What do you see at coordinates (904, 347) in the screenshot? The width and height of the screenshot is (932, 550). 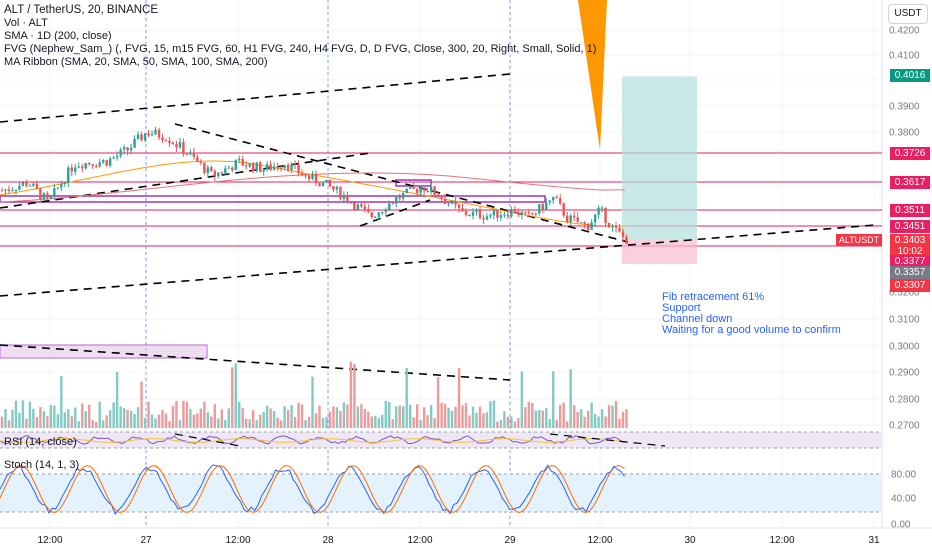 I see `y-tick-label: 0.3000` at bounding box center [904, 347].